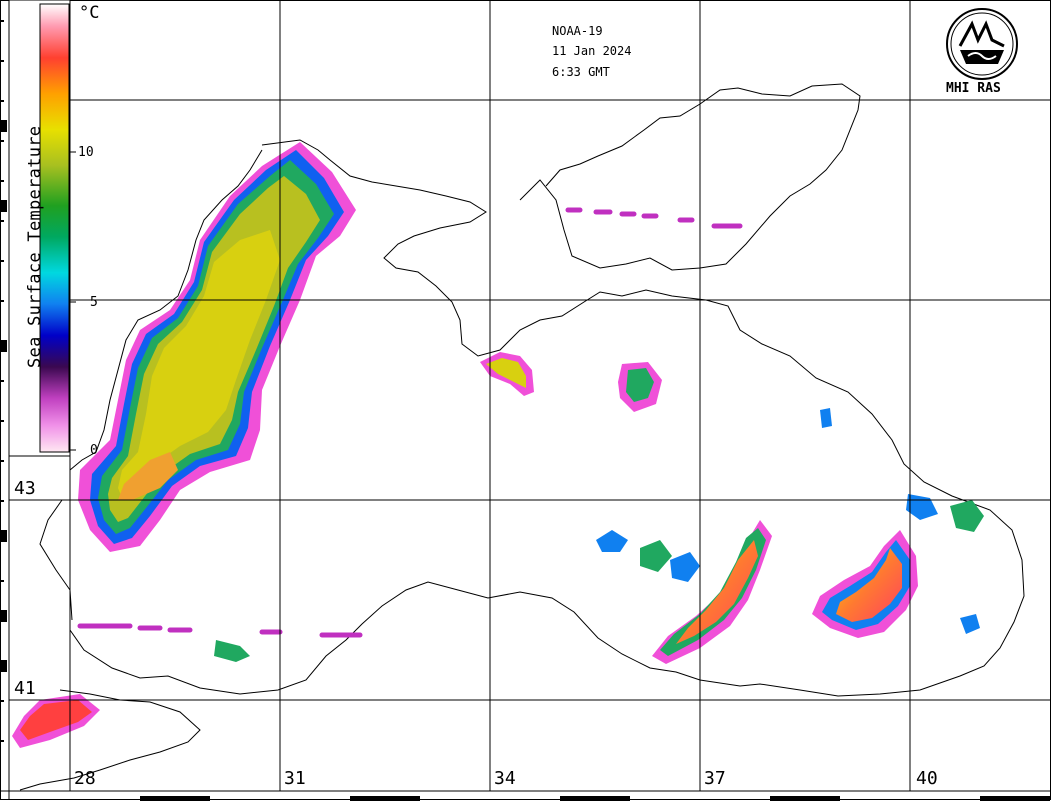 The width and height of the screenshot is (1051, 801). Describe the element at coordinates (295, 778) in the screenshot. I see `lon-label-31: 31` at that location.